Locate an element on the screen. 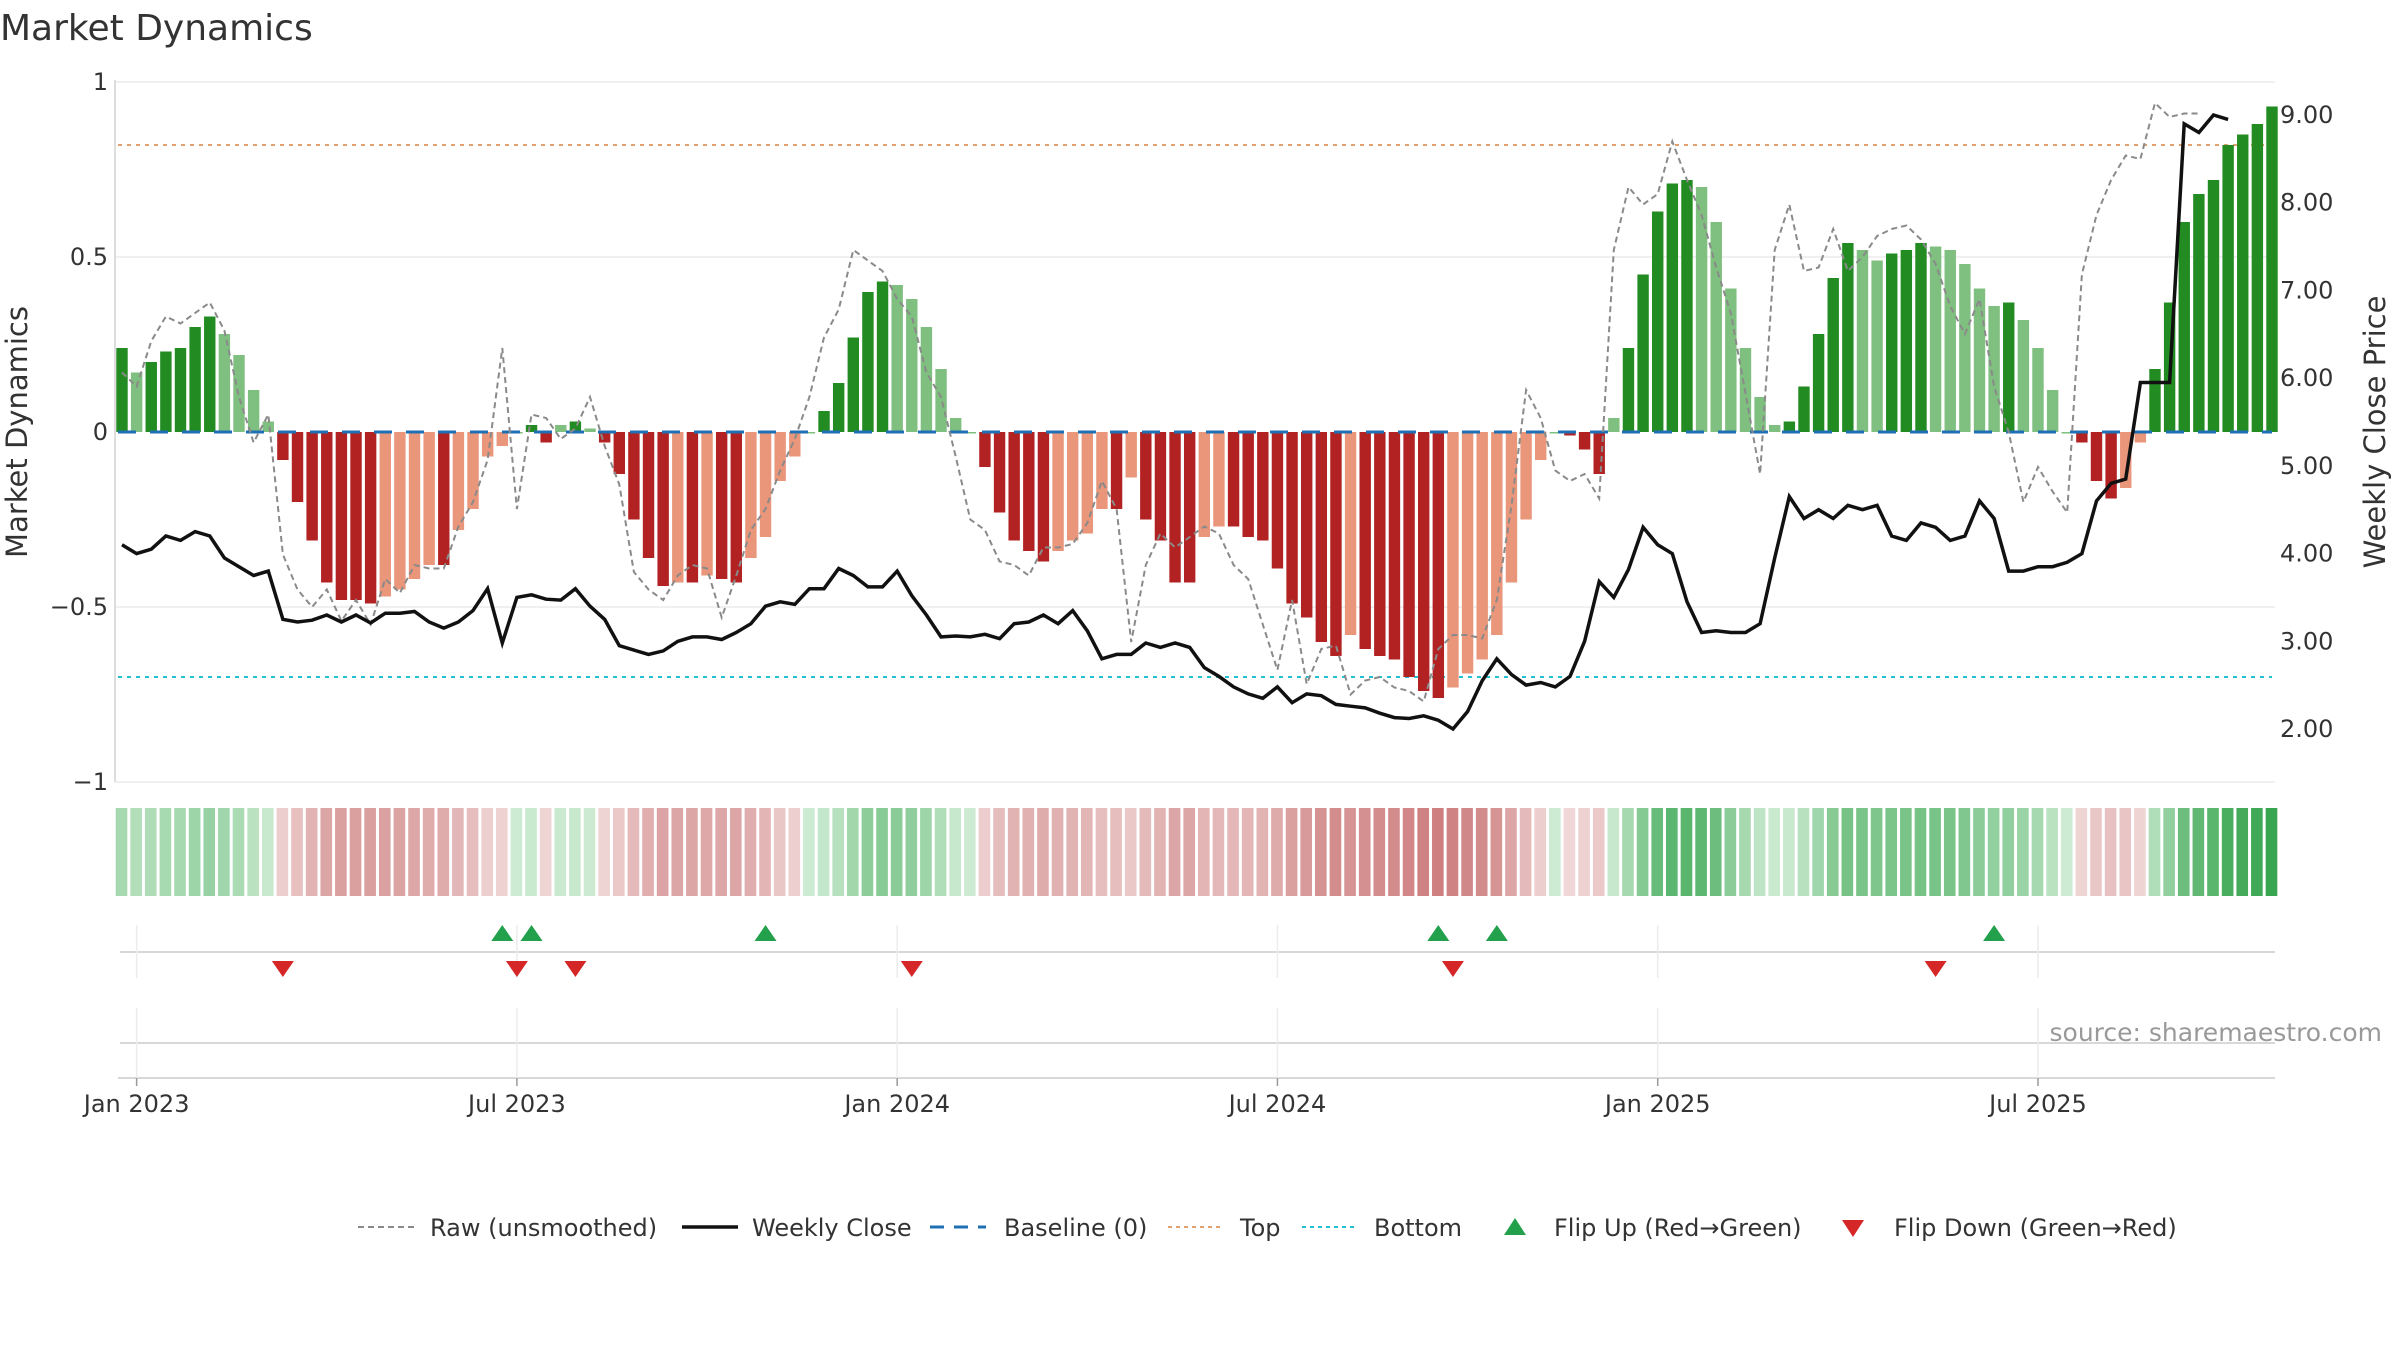 The height and width of the screenshot is (1350, 2400). legend-item-baseline: Baseline (0) is located at coordinates (1038, 1228).